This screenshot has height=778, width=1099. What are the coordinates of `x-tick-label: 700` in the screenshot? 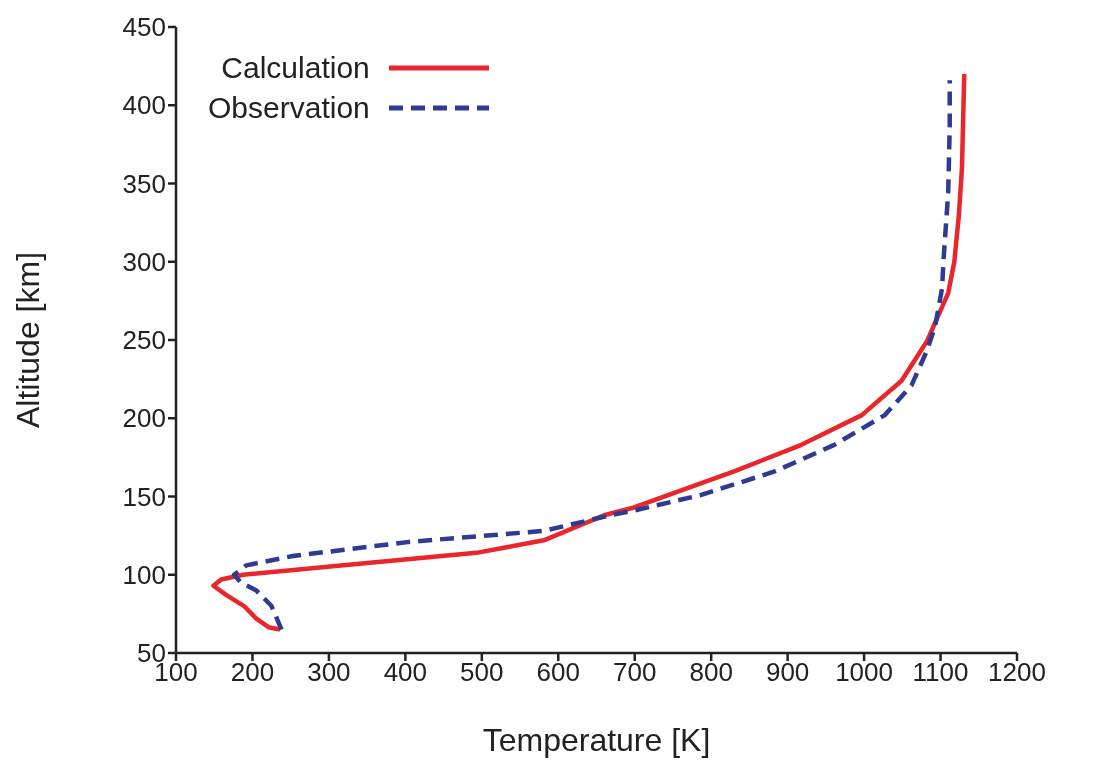 It's located at (635, 672).